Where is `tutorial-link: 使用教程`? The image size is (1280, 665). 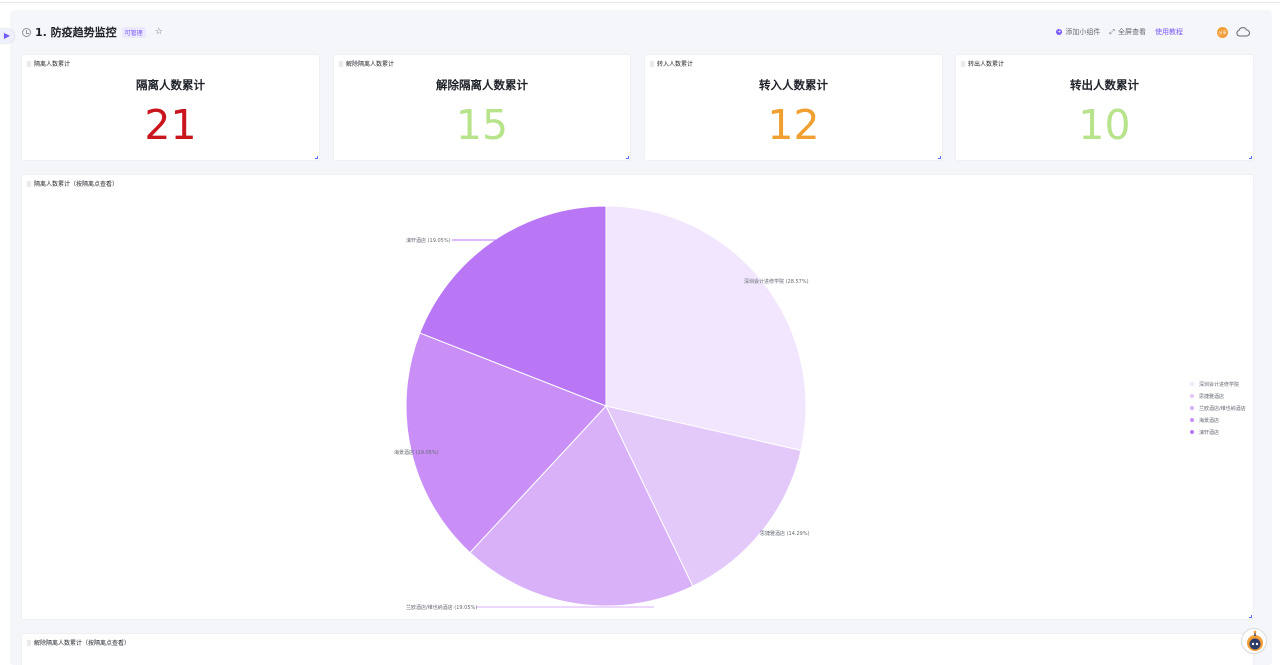
tutorial-link: 使用教程 is located at coordinates (1169, 32).